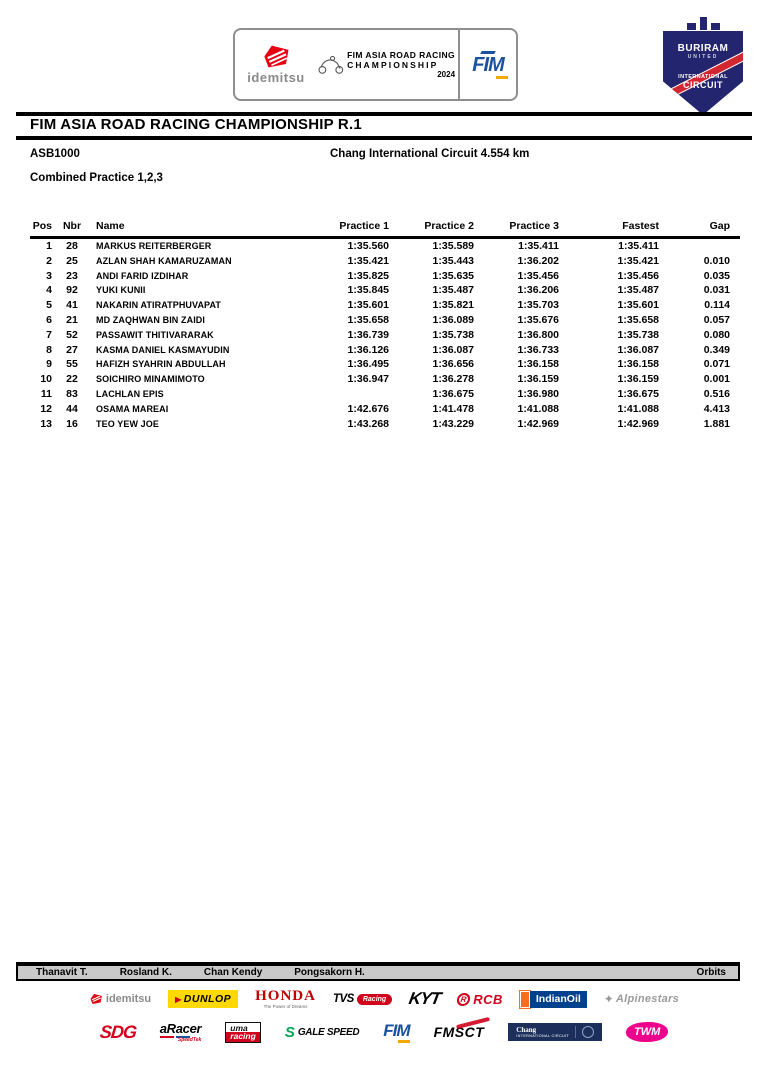 This screenshot has width=768, height=1087. What do you see at coordinates (96, 999) in the screenshot?
I see `idemitsu-flame-icon` at bounding box center [96, 999].